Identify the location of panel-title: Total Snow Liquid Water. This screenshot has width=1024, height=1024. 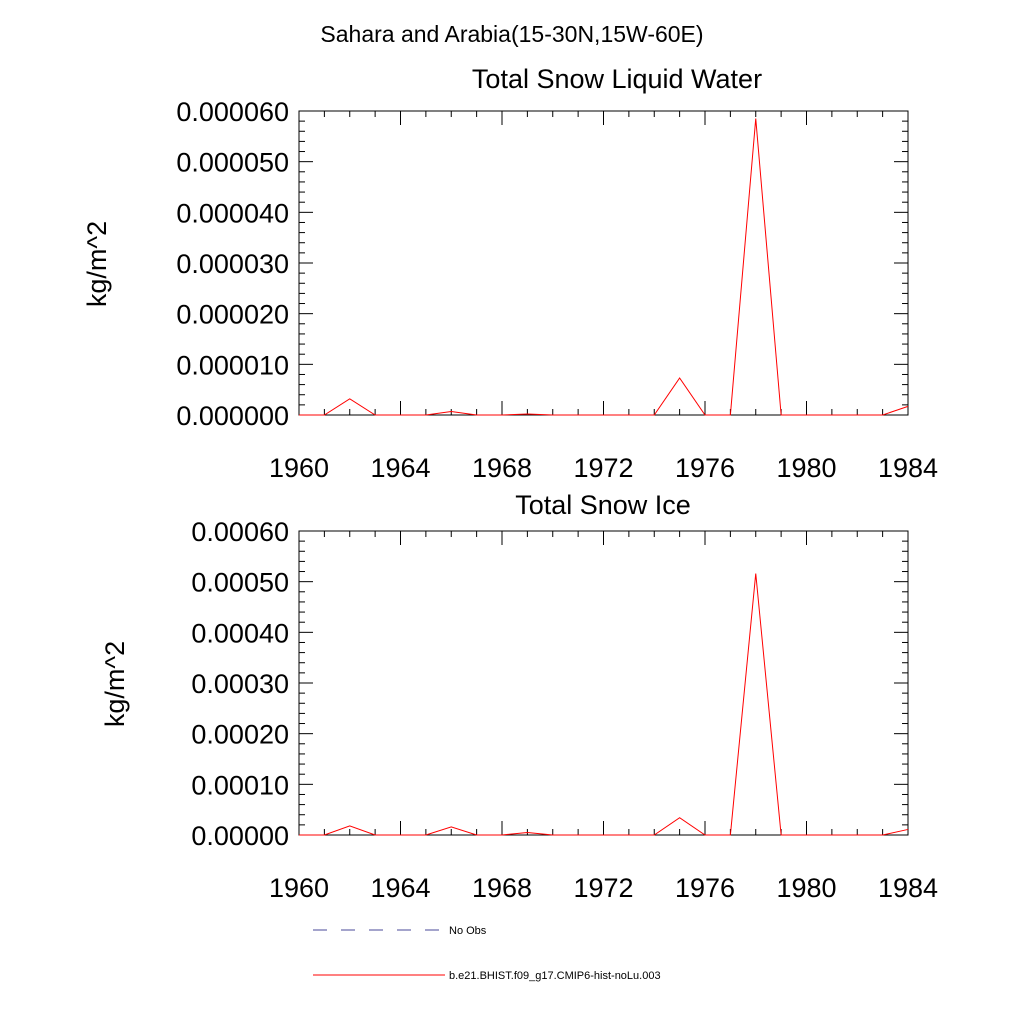
(617, 79).